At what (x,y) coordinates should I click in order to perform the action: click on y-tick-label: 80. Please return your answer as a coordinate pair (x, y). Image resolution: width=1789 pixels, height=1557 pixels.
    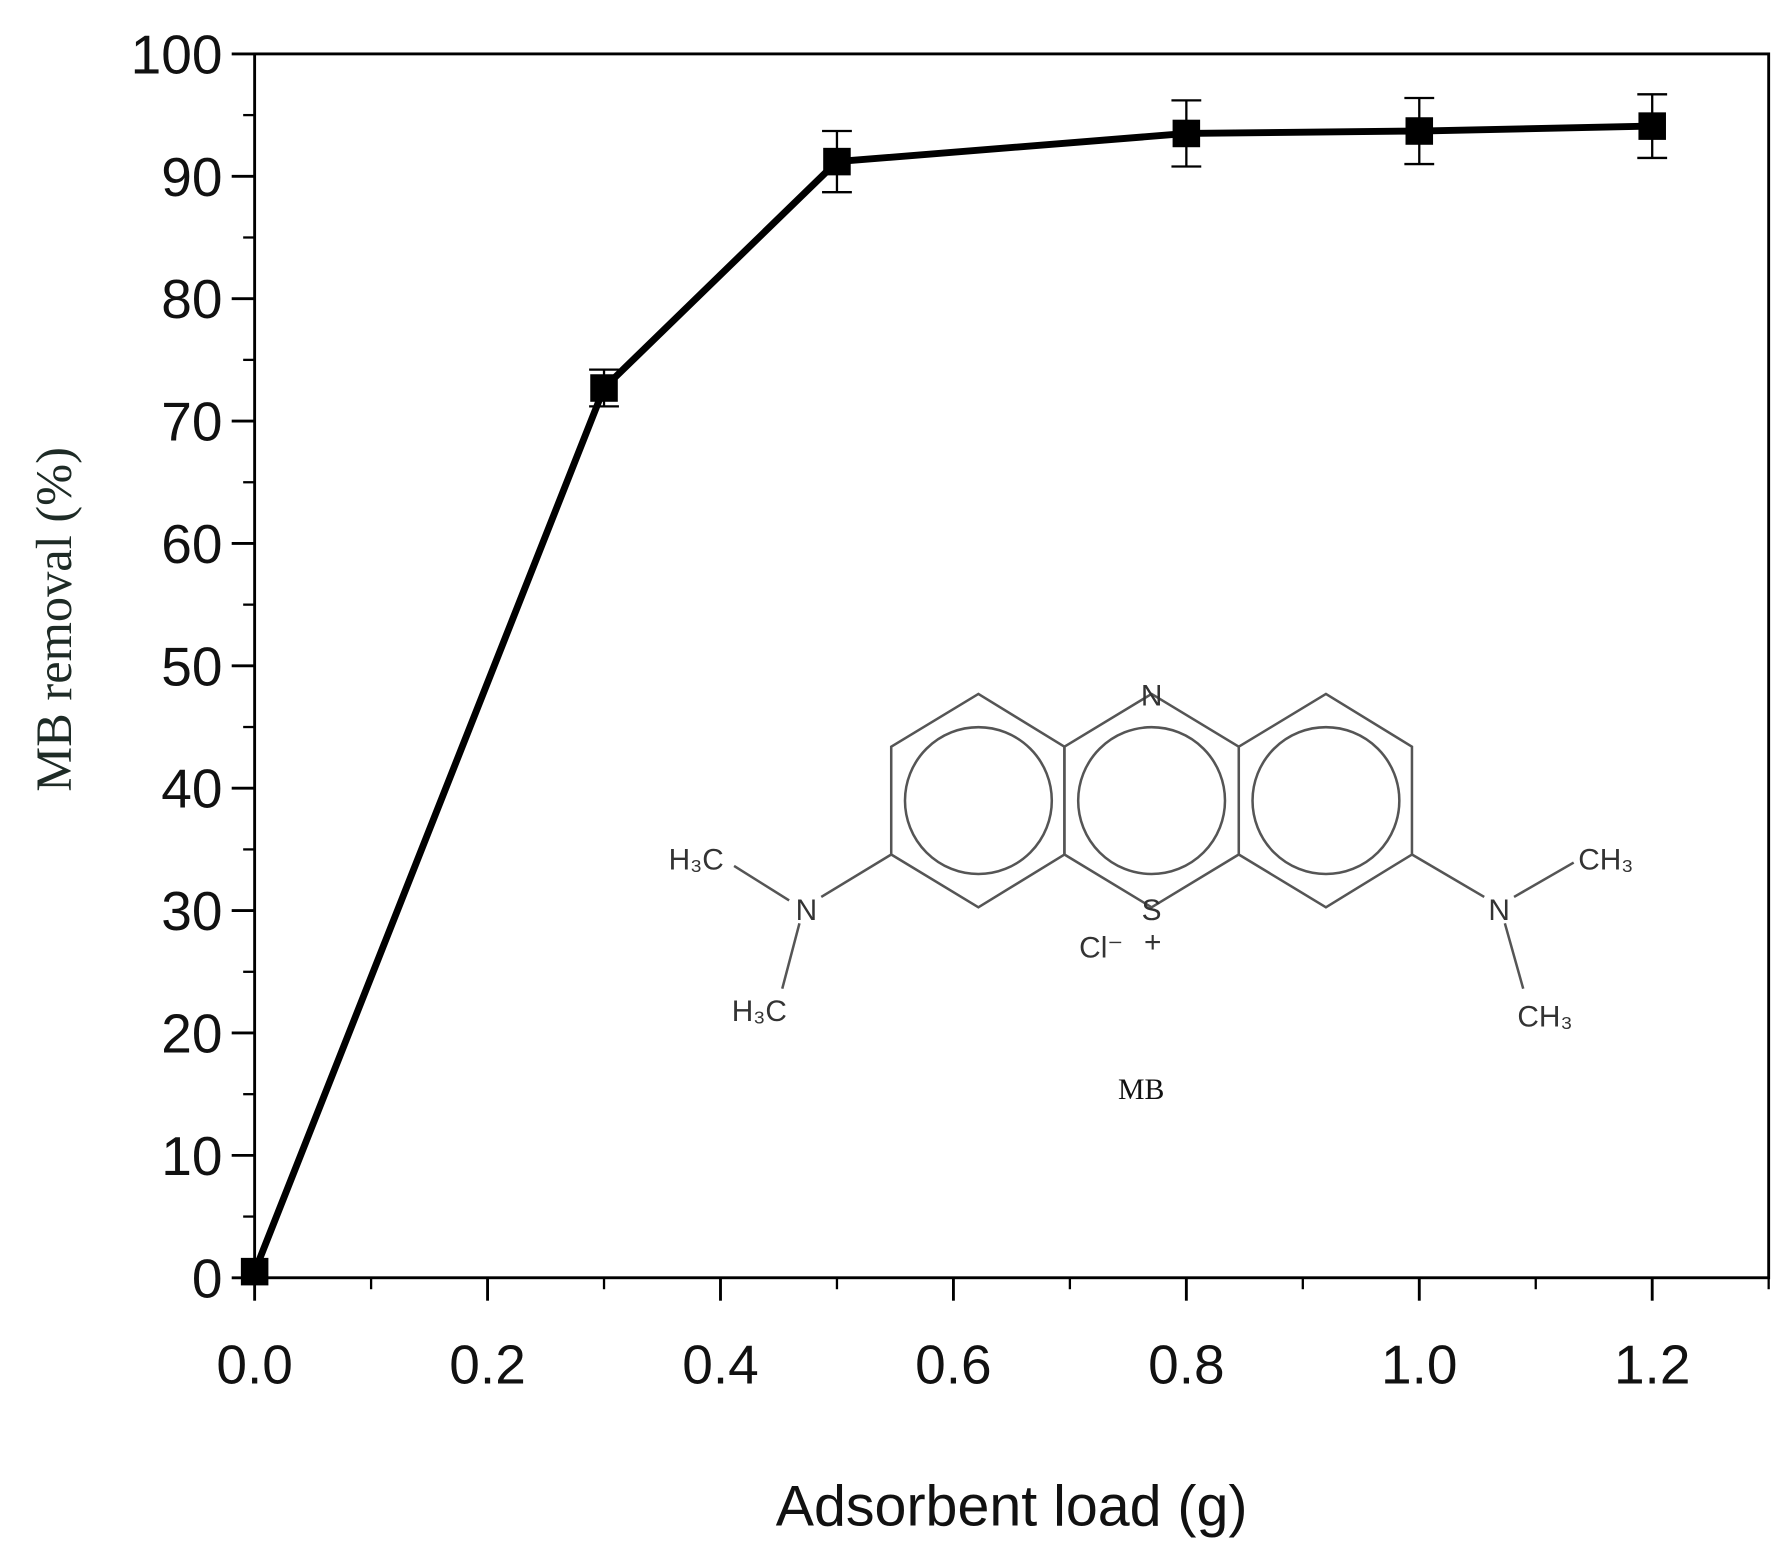
    Looking at the image, I should click on (191, 299).